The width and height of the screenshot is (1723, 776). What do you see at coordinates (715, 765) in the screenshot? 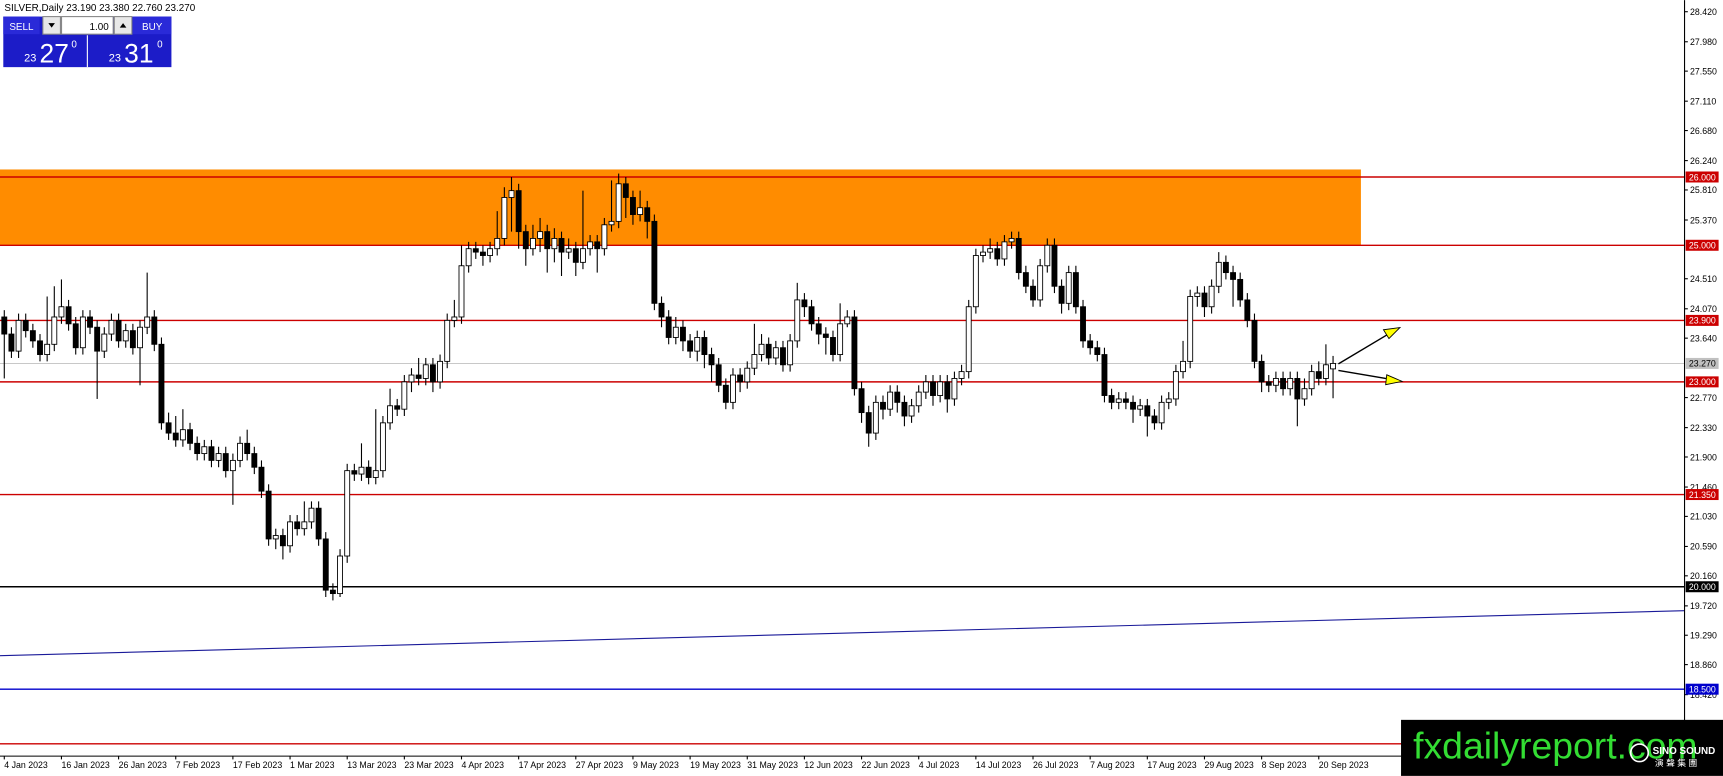
I see `x-tick-label: 19 May 2023` at bounding box center [715, 765].